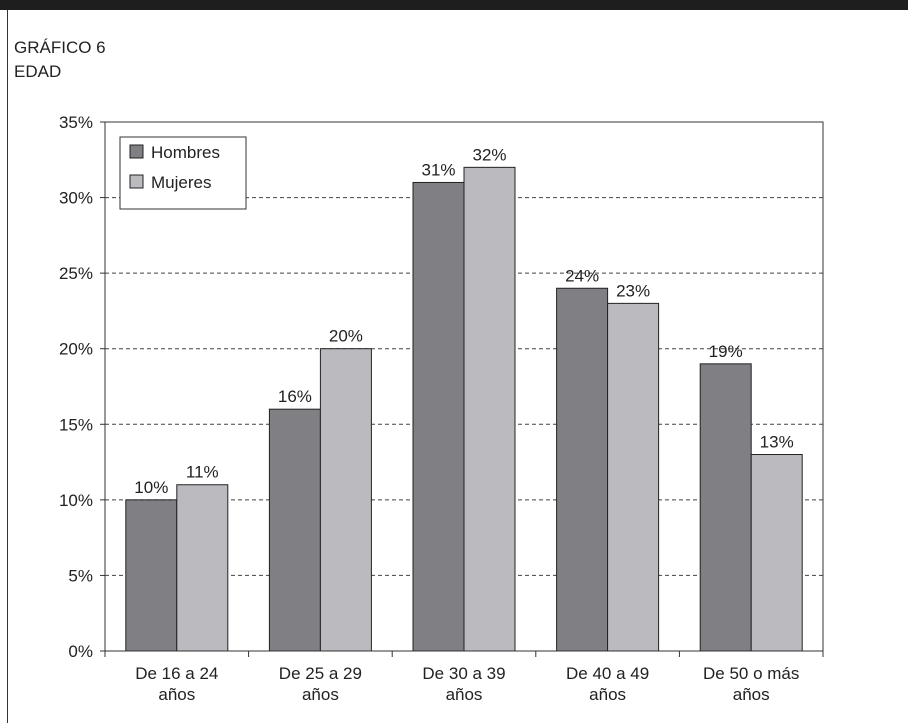 The width and height of the screenshot is (908, 723). Describe the element at coordinates (726, 351) in the screenshot. I see `data-label: 19%` at that location.